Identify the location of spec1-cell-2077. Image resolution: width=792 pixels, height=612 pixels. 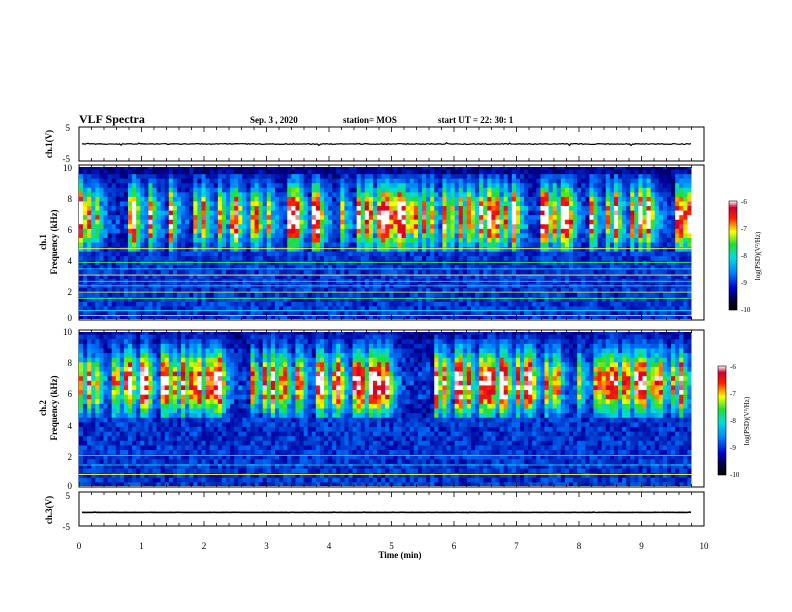
(330, 181).